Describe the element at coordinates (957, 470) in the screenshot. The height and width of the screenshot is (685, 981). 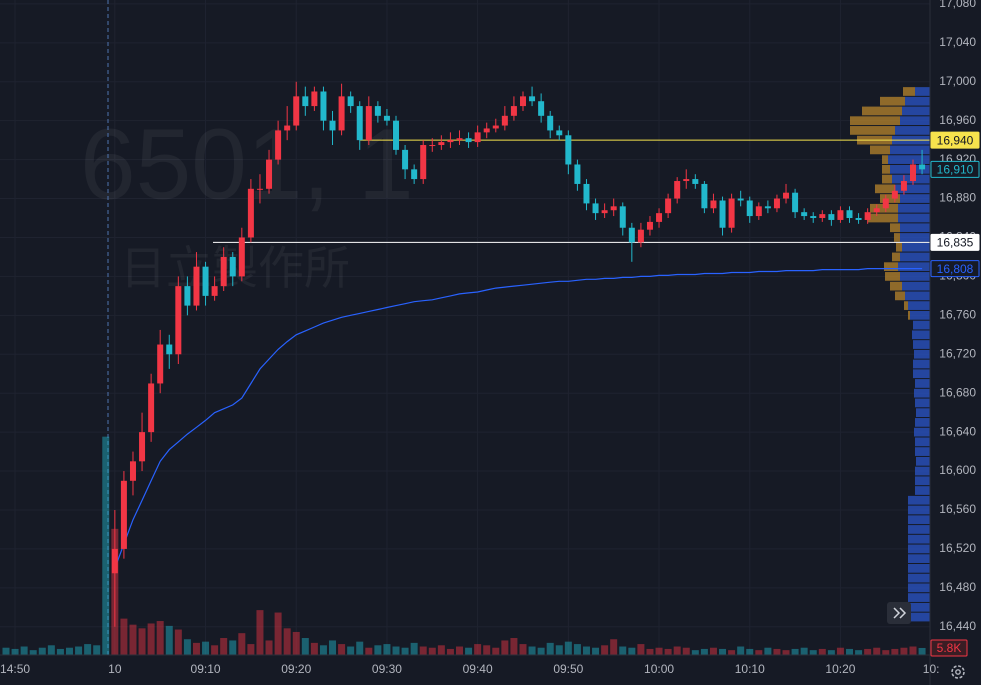
I see `y-tick-label: 16,600` at that location.